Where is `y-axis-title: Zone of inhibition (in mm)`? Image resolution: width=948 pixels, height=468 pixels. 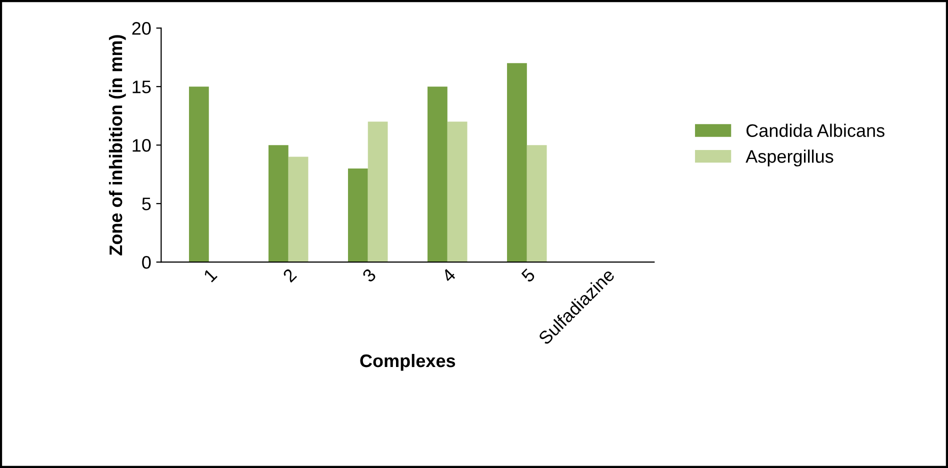
y-axis-title: Zone of inhibition (in mm) is located at coordinates (117, 145).